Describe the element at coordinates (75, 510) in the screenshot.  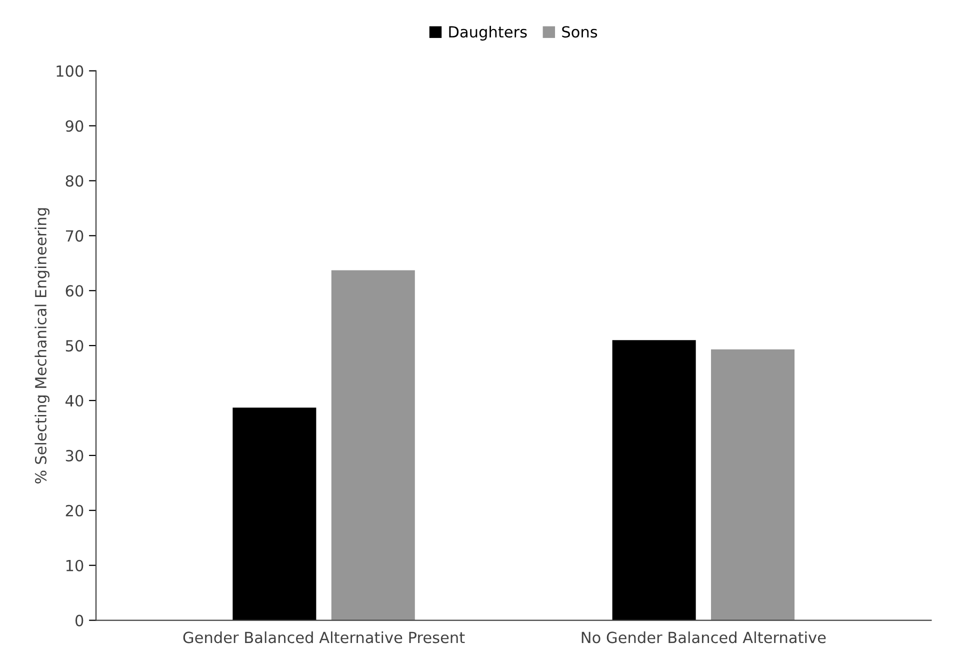
I see `y-tick-label: 20` at that location.